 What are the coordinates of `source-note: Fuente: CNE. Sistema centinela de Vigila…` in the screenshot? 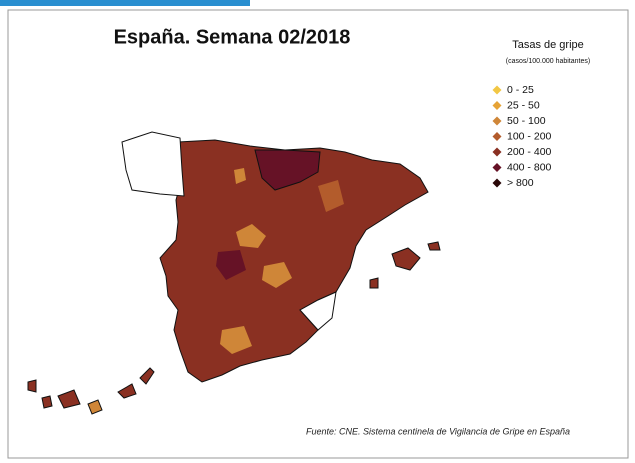 It's located at (438, 431).